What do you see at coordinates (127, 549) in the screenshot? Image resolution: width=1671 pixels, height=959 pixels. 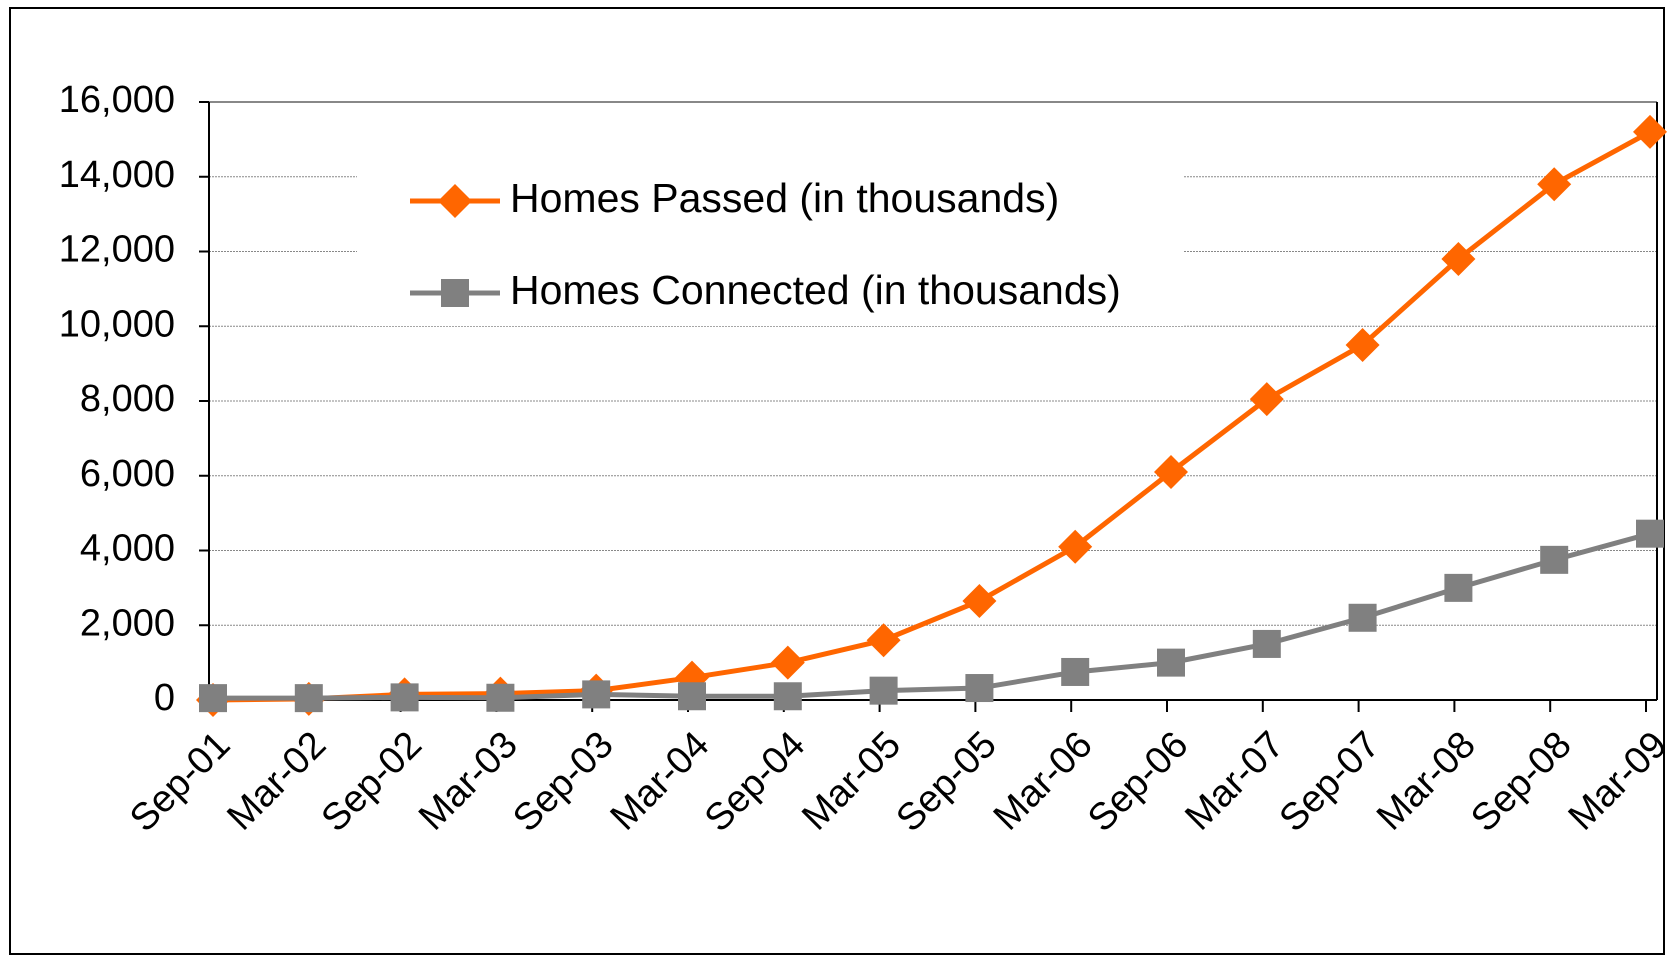 I see `y-tick-label: 4,000` at bounding box center [127, 549].